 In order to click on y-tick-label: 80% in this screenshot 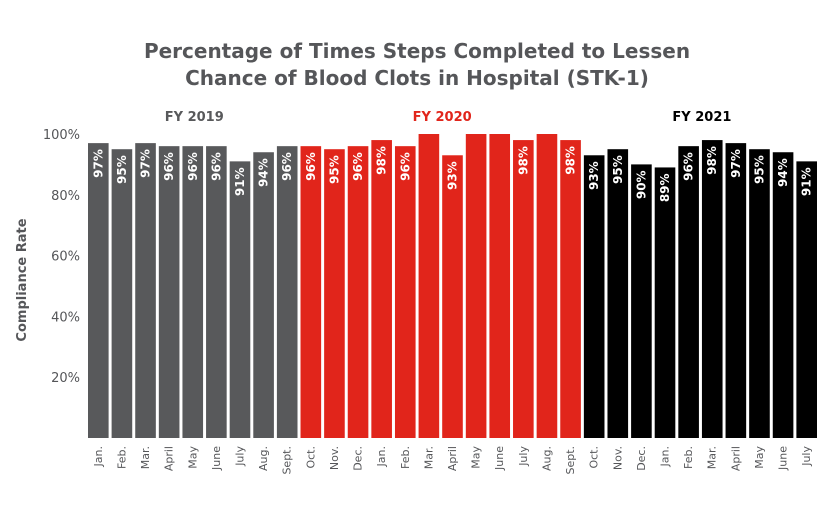, I will do `click(65, 196)`.